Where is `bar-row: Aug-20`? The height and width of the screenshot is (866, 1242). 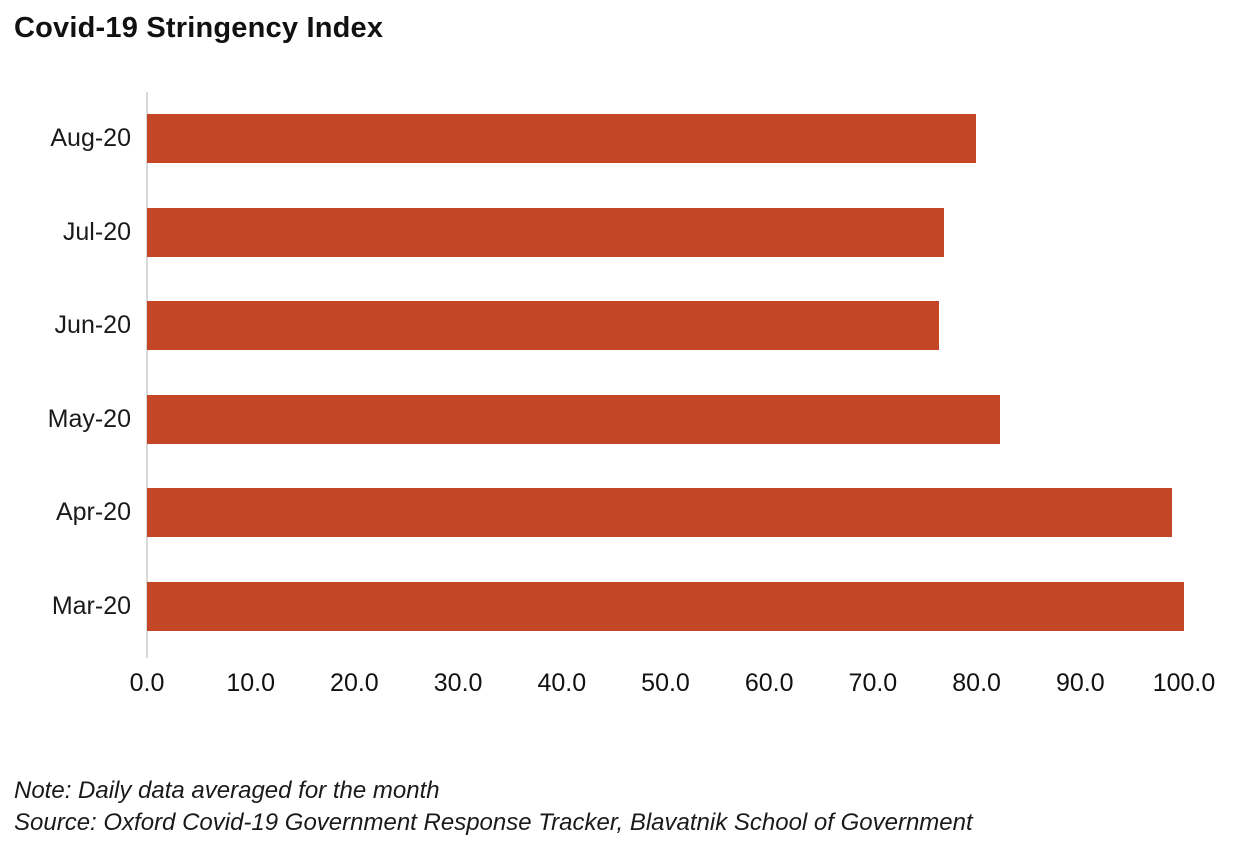
bar-row: Aug-20 is located at coordinates (621, 139).